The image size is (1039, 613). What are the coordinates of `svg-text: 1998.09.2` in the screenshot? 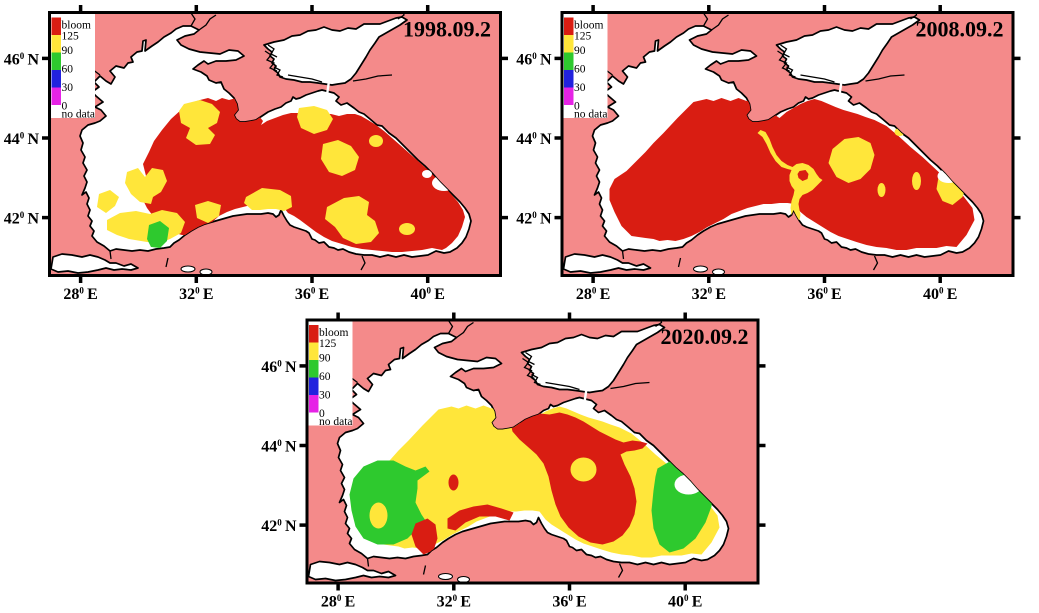 It's located at (447, 29).